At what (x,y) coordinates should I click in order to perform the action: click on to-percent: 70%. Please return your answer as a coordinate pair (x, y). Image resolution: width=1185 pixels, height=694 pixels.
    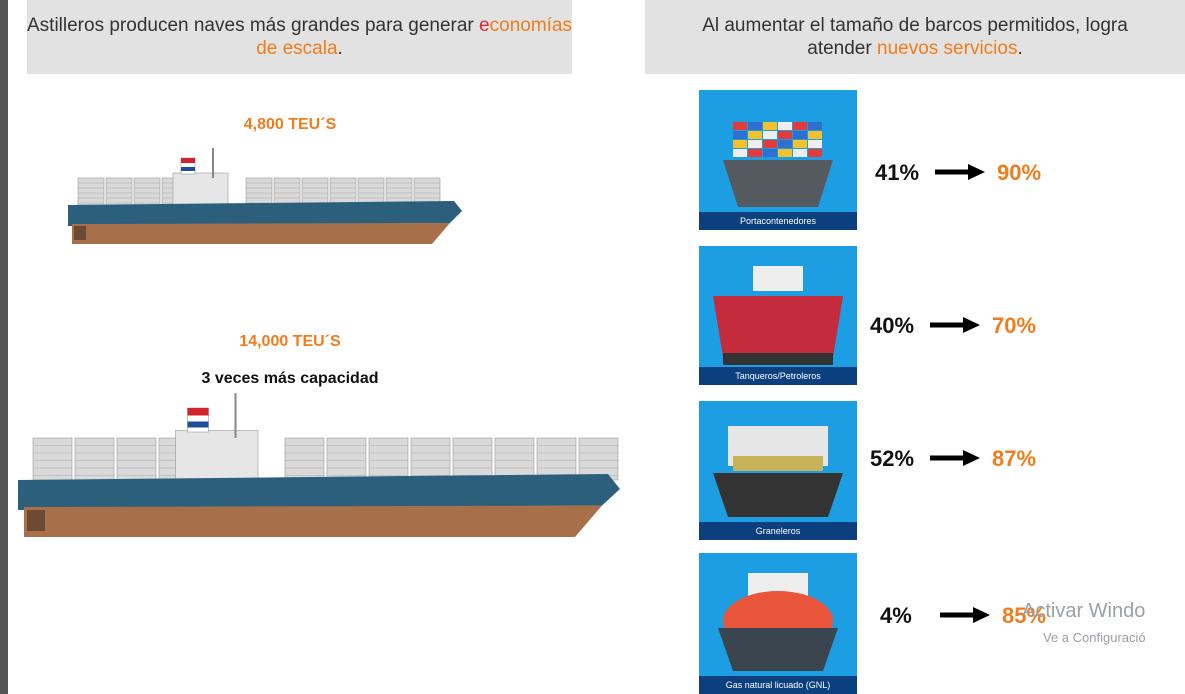
    Looking at the image, I should click on (1014, 325).